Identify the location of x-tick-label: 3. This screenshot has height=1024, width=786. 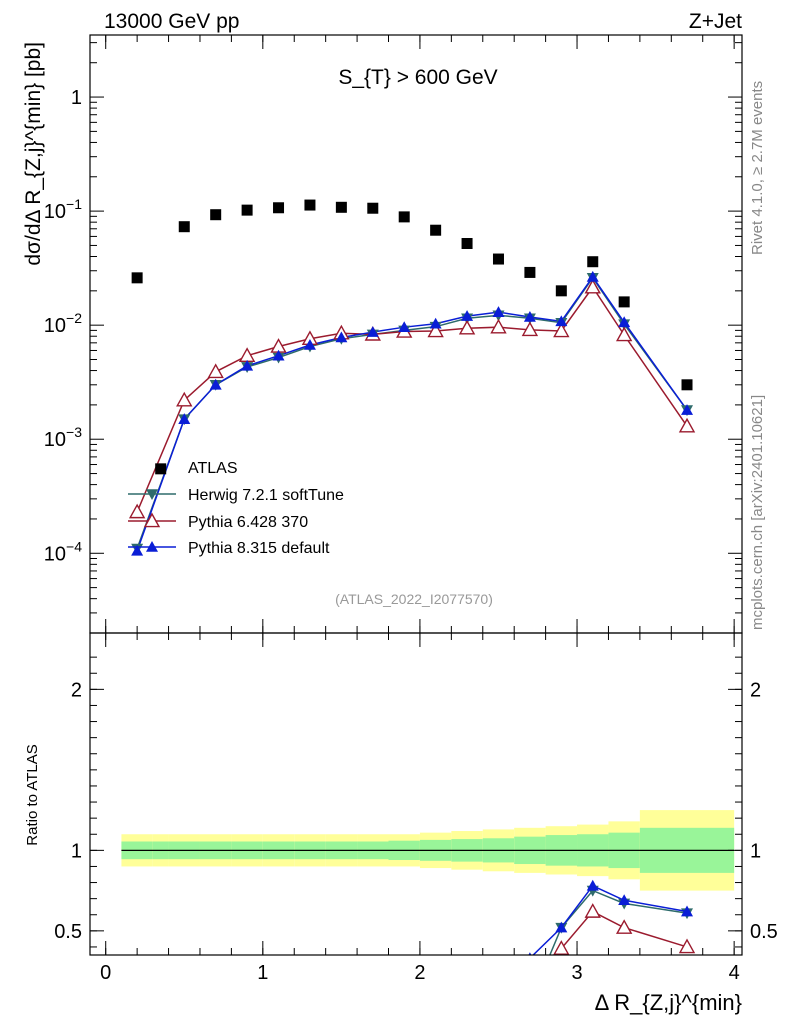
(576, 973).